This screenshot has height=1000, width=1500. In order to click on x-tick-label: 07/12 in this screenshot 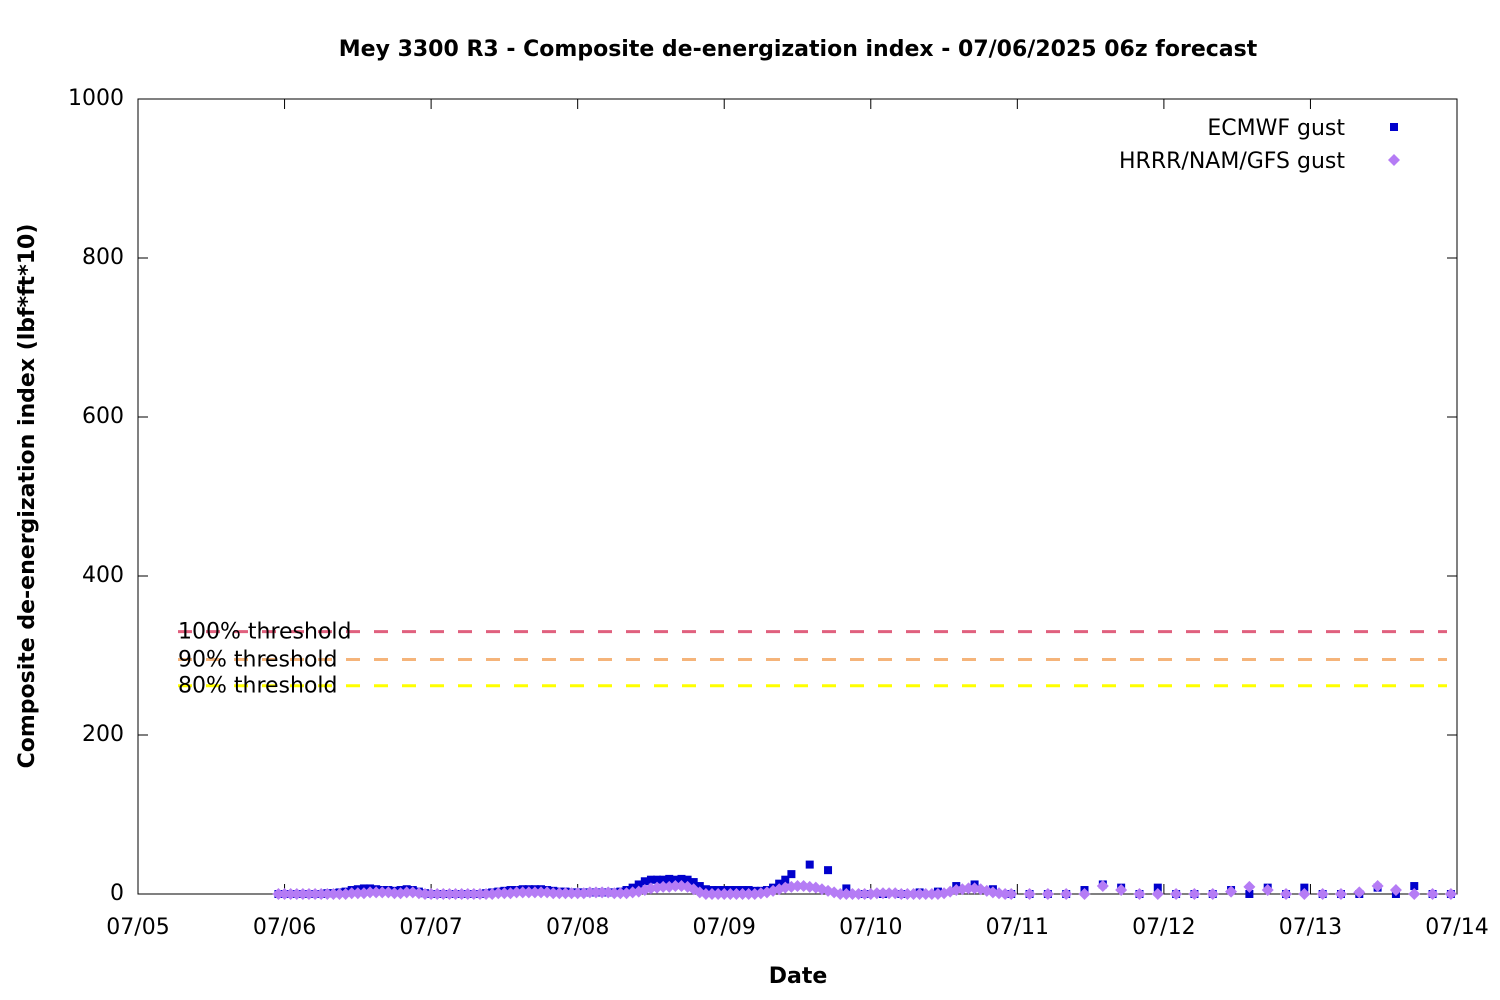, I will do `click(1163, 927)`.